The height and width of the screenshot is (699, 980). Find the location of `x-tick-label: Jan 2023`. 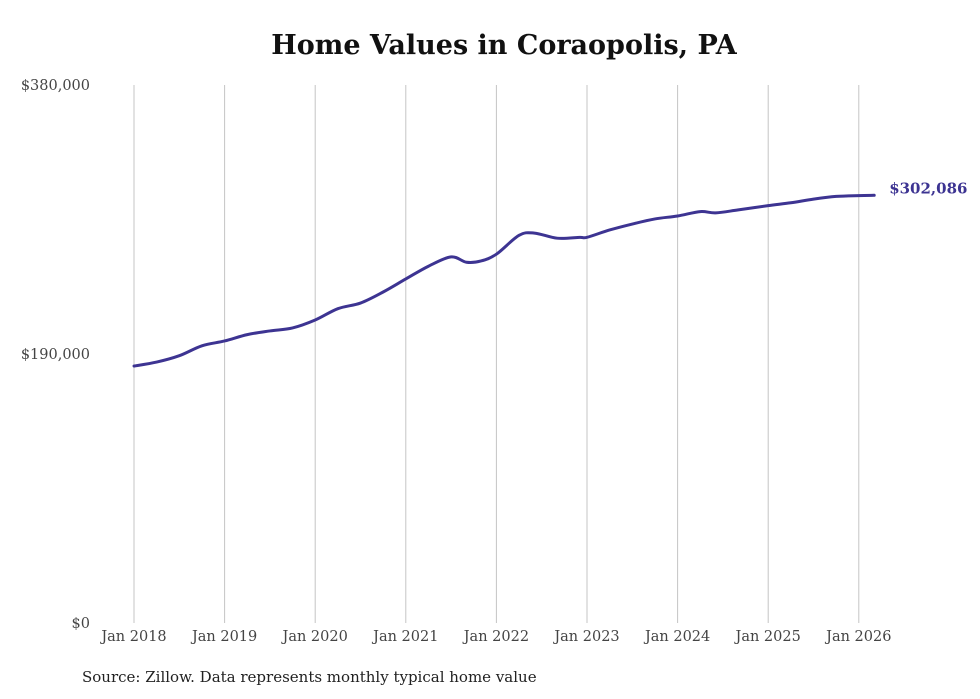

x-tick-label: Jan 2023 is located at coordinates (585, 637).